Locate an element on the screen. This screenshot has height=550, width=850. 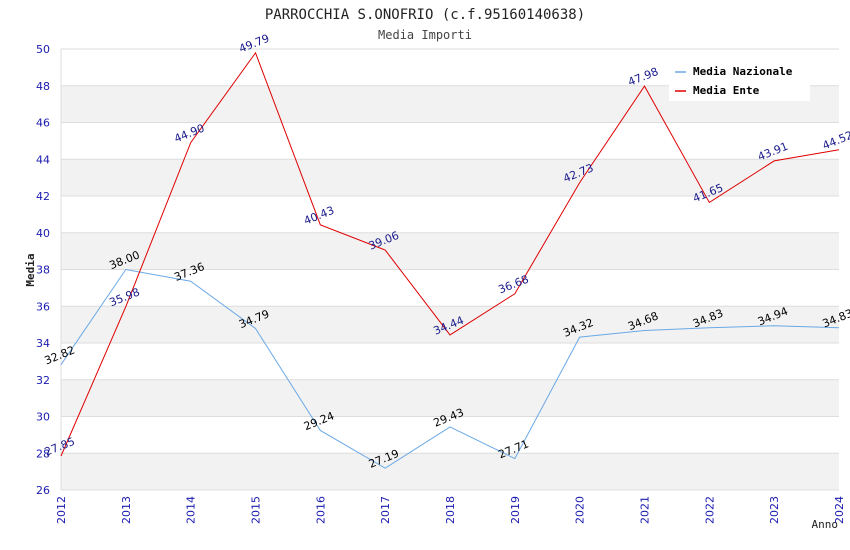
chart-title: PARROCCHIA S.ONOFRIO (c.f.95160140638) is located at coordinates (425, 15).